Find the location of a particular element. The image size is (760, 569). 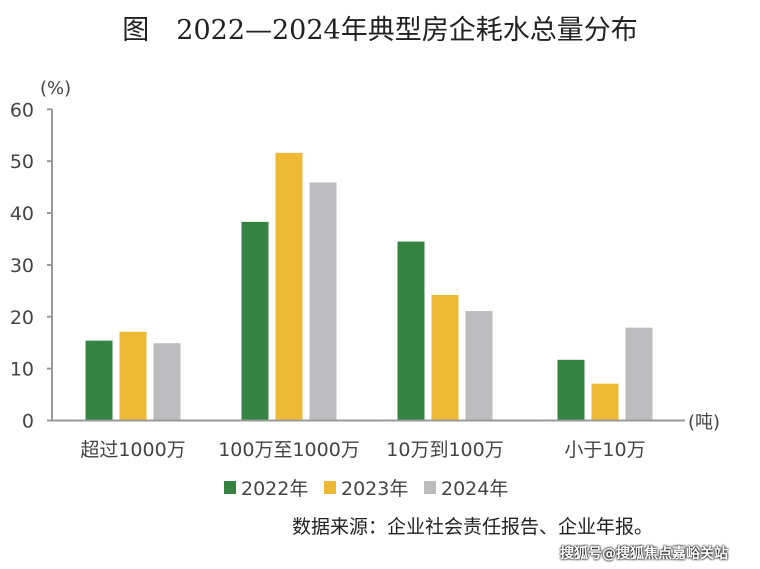

bar-2024年-3 is located at coordinates (639, 373).